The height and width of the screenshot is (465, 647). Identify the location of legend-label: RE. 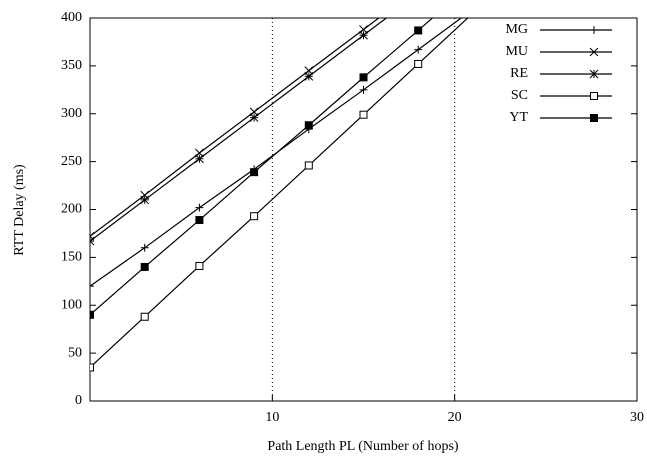
(519, 73).